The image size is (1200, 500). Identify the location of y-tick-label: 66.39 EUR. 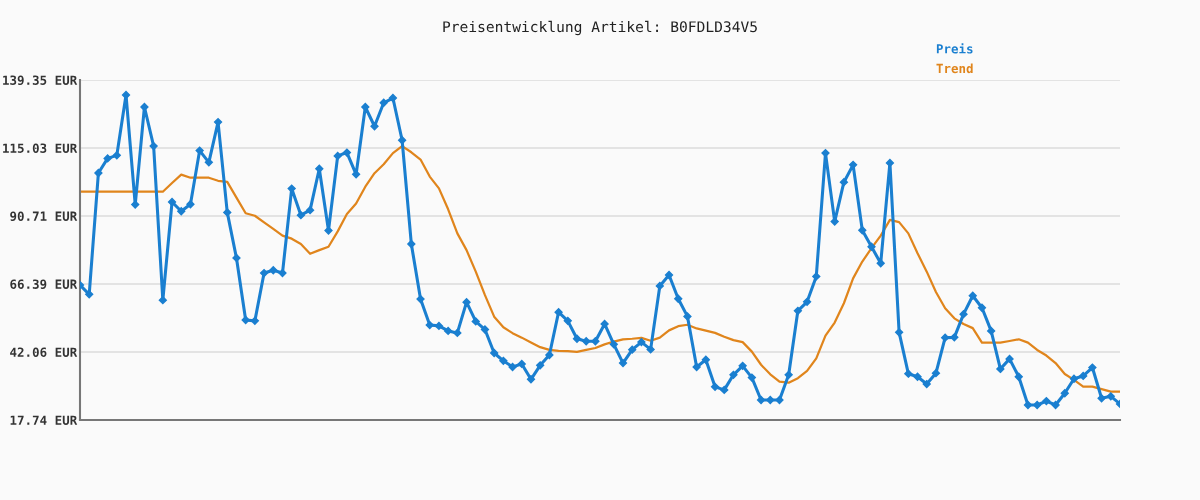
(44, 284).